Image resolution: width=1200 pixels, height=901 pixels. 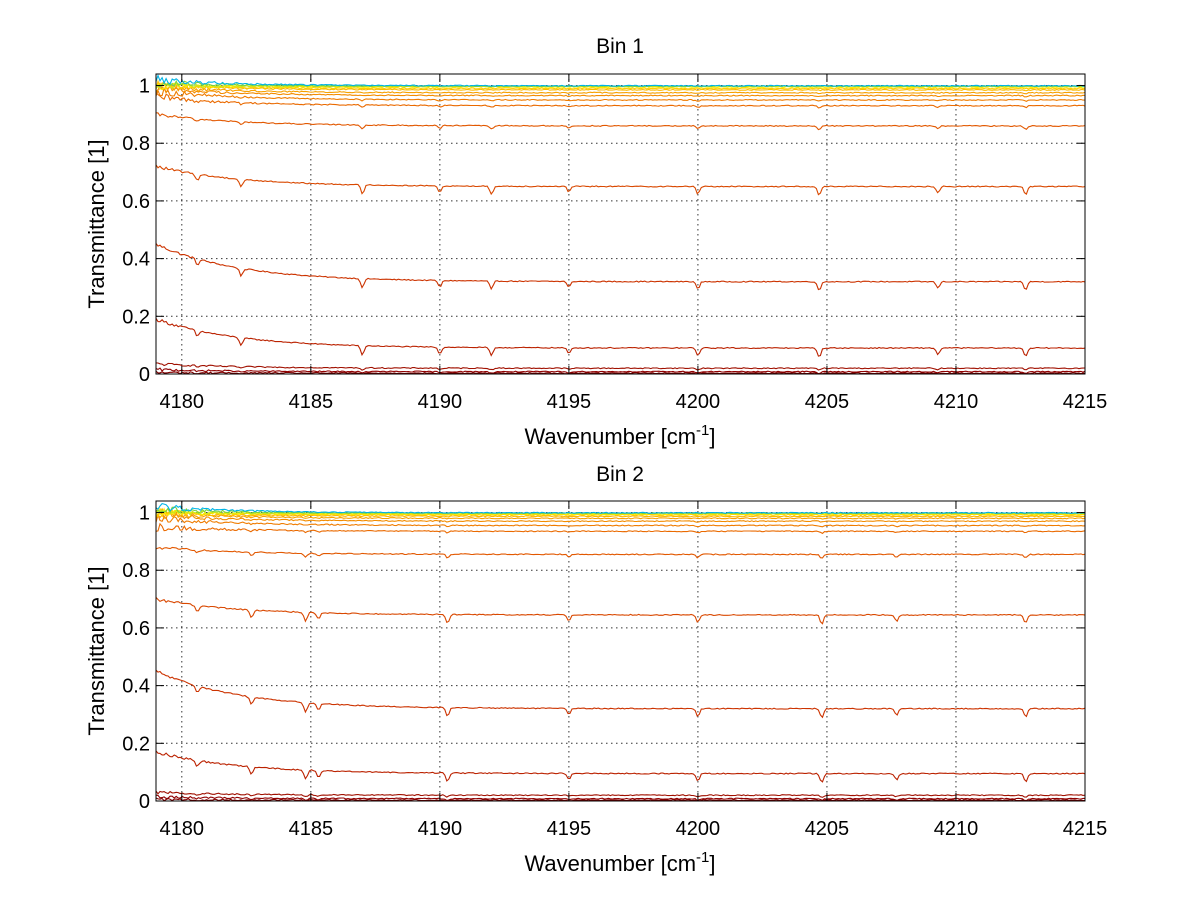 What do you see at coordinates (620, 474) in the screenshot?
I see `subplot-2-title: Bin 2` at bounding box center [620, 474].